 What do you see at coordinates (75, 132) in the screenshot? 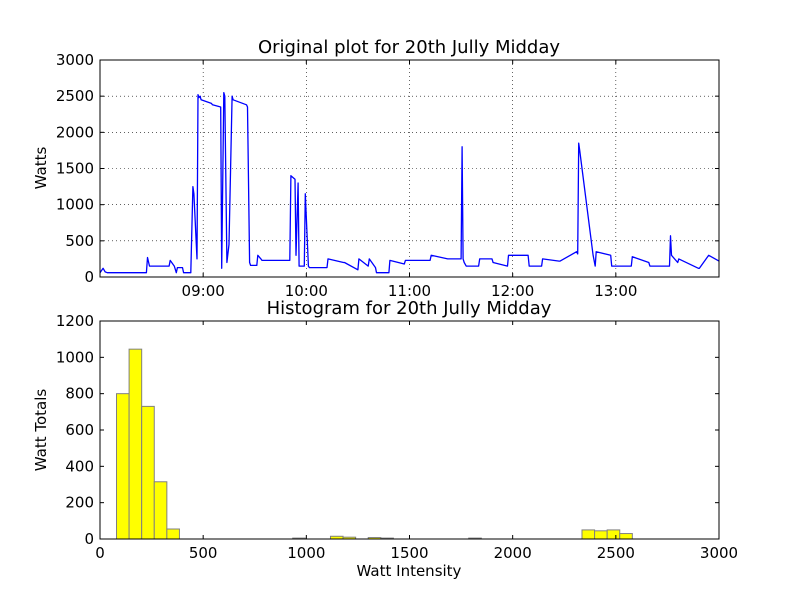
I see `y-tick-label: 2000` at bounding box center [75, 132].